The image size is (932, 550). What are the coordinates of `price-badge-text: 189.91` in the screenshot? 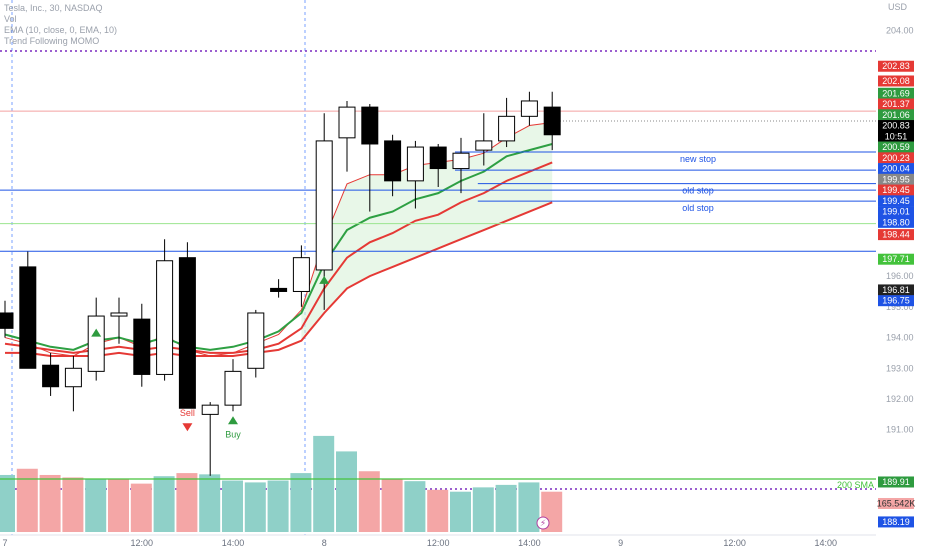 It's located at (896, 482).